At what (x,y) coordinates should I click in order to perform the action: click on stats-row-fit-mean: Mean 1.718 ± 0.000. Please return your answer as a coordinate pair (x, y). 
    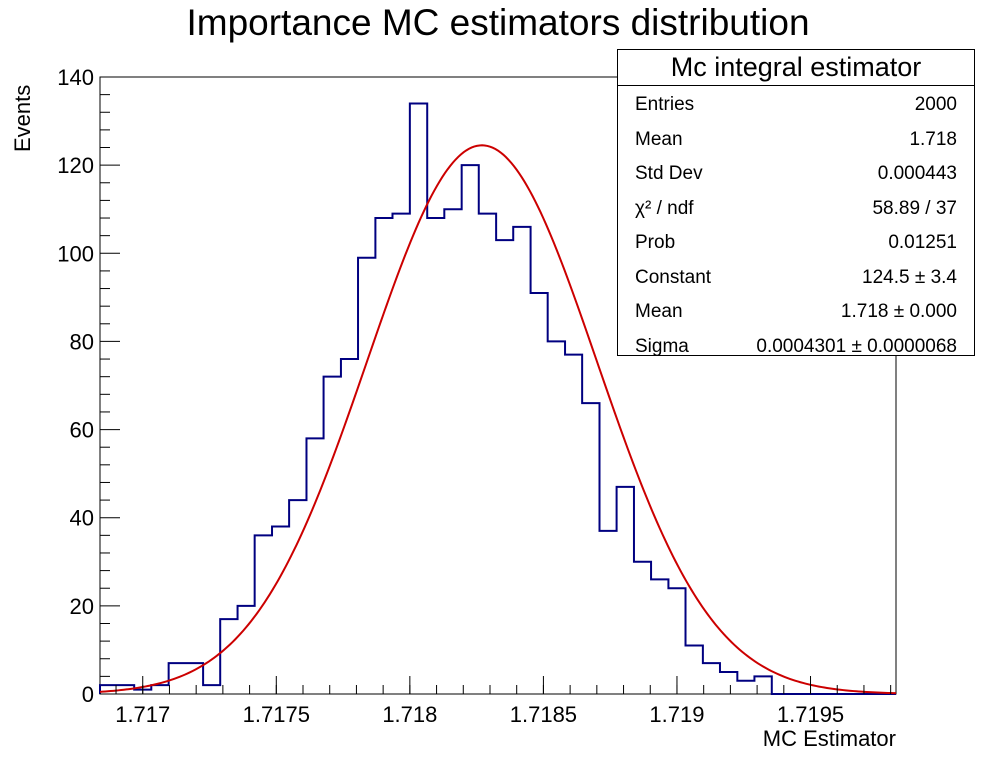
    Looking at the image, I should click on (796, 310).